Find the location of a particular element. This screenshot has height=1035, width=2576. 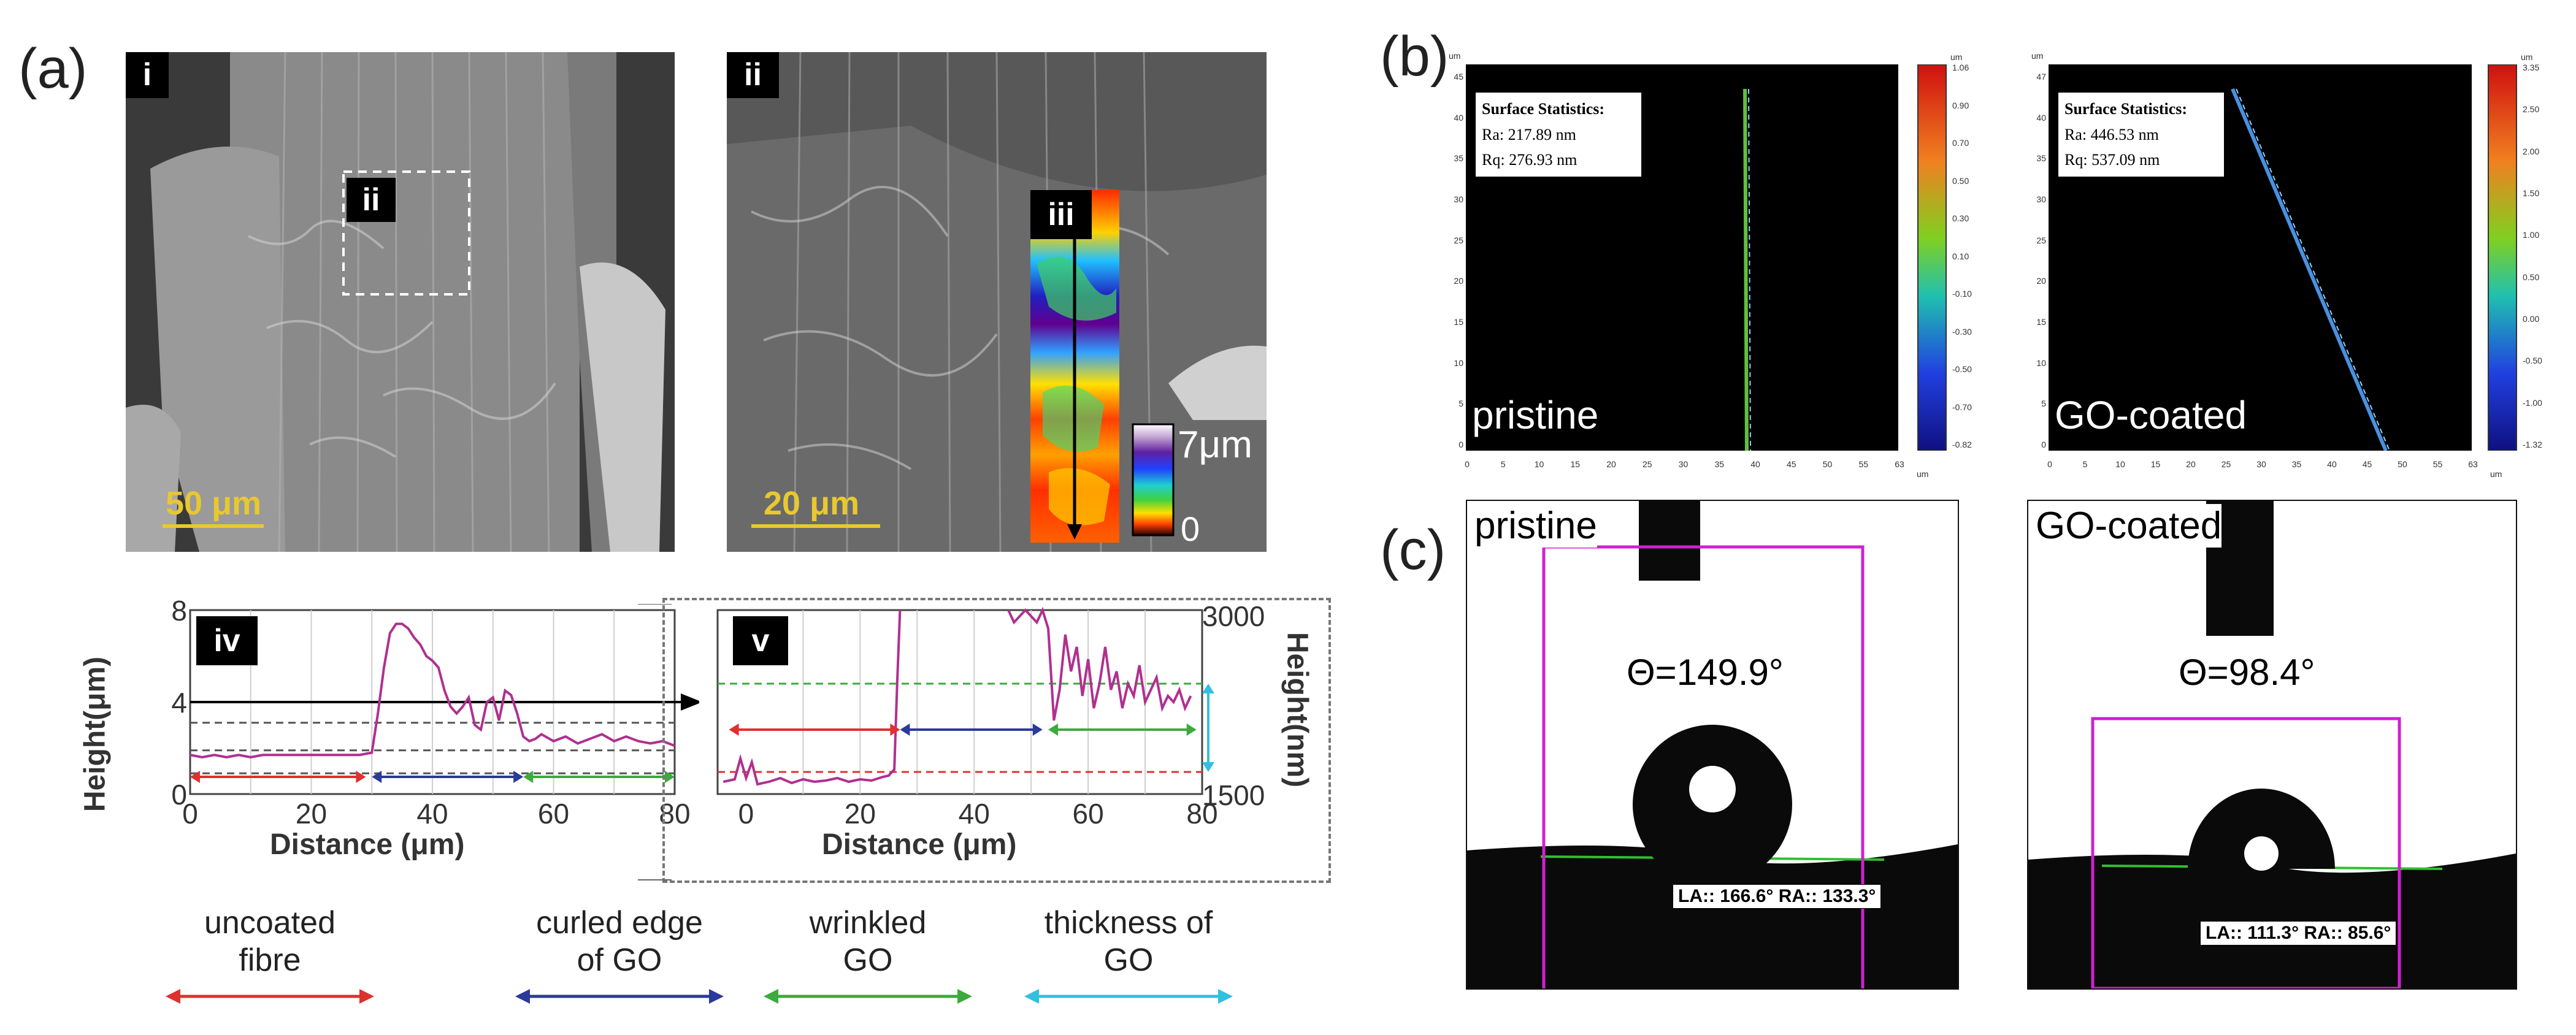

afm-colorbar-tick: 0.10 is located at coordinates (1960, 256).